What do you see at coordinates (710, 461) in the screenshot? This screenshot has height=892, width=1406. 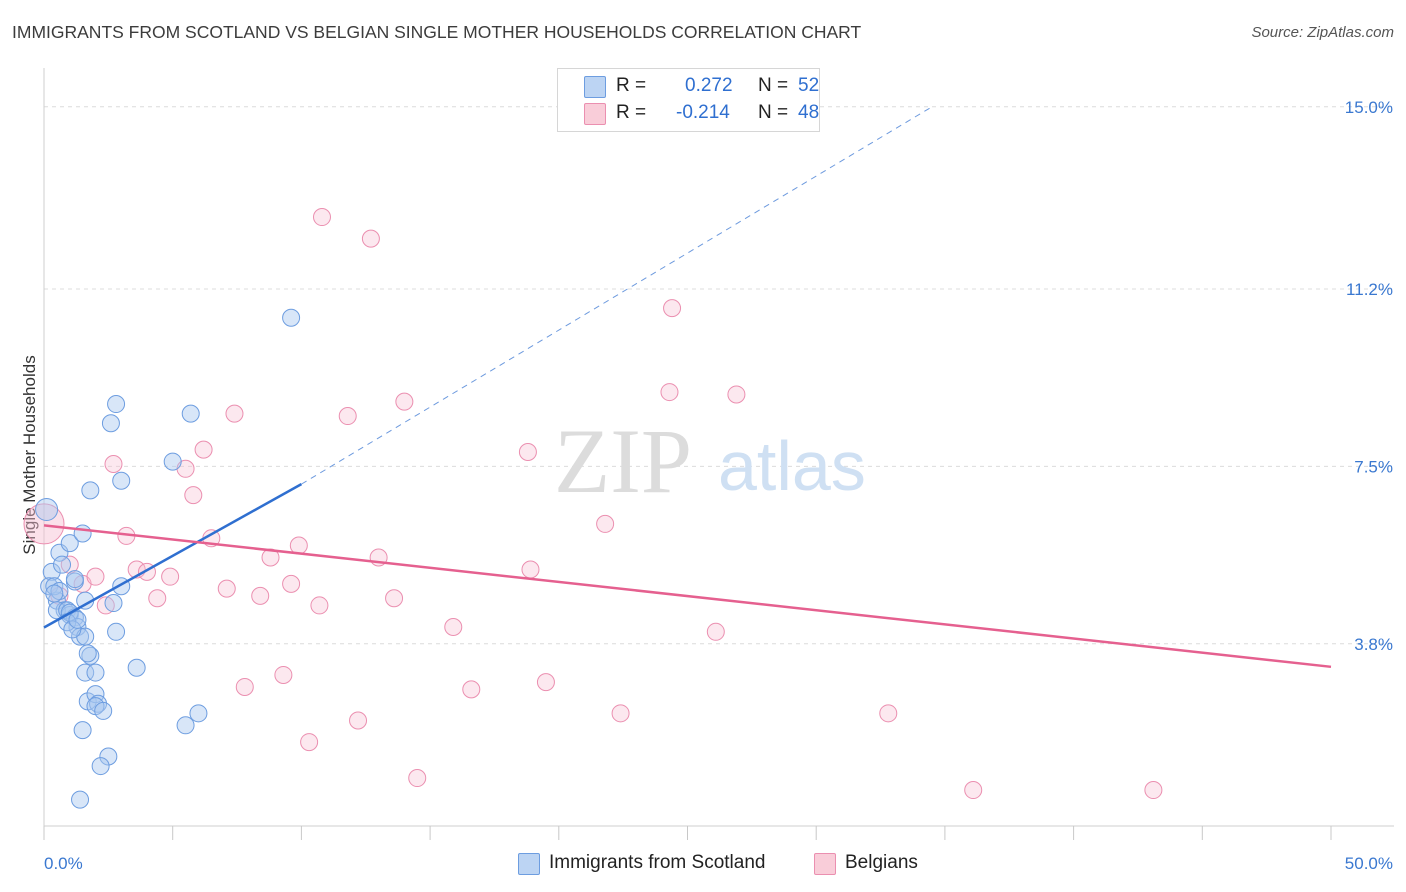 I see `watermark: ZIP atlas` at bounding box center [710, 461].